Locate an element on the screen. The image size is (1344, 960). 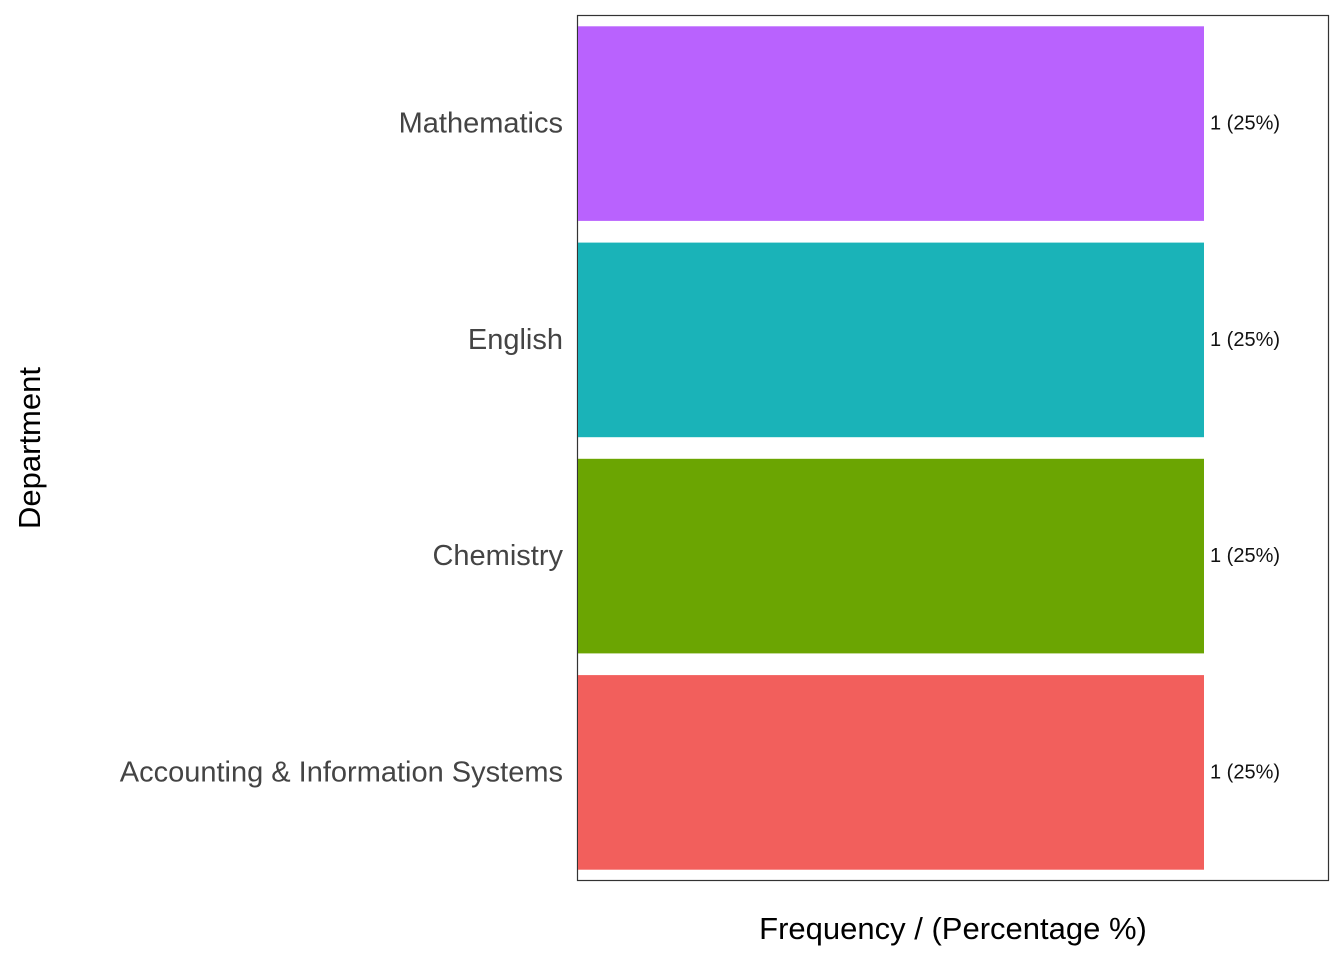
category-label-3: Mathematics is located at coordinates (481, 124).